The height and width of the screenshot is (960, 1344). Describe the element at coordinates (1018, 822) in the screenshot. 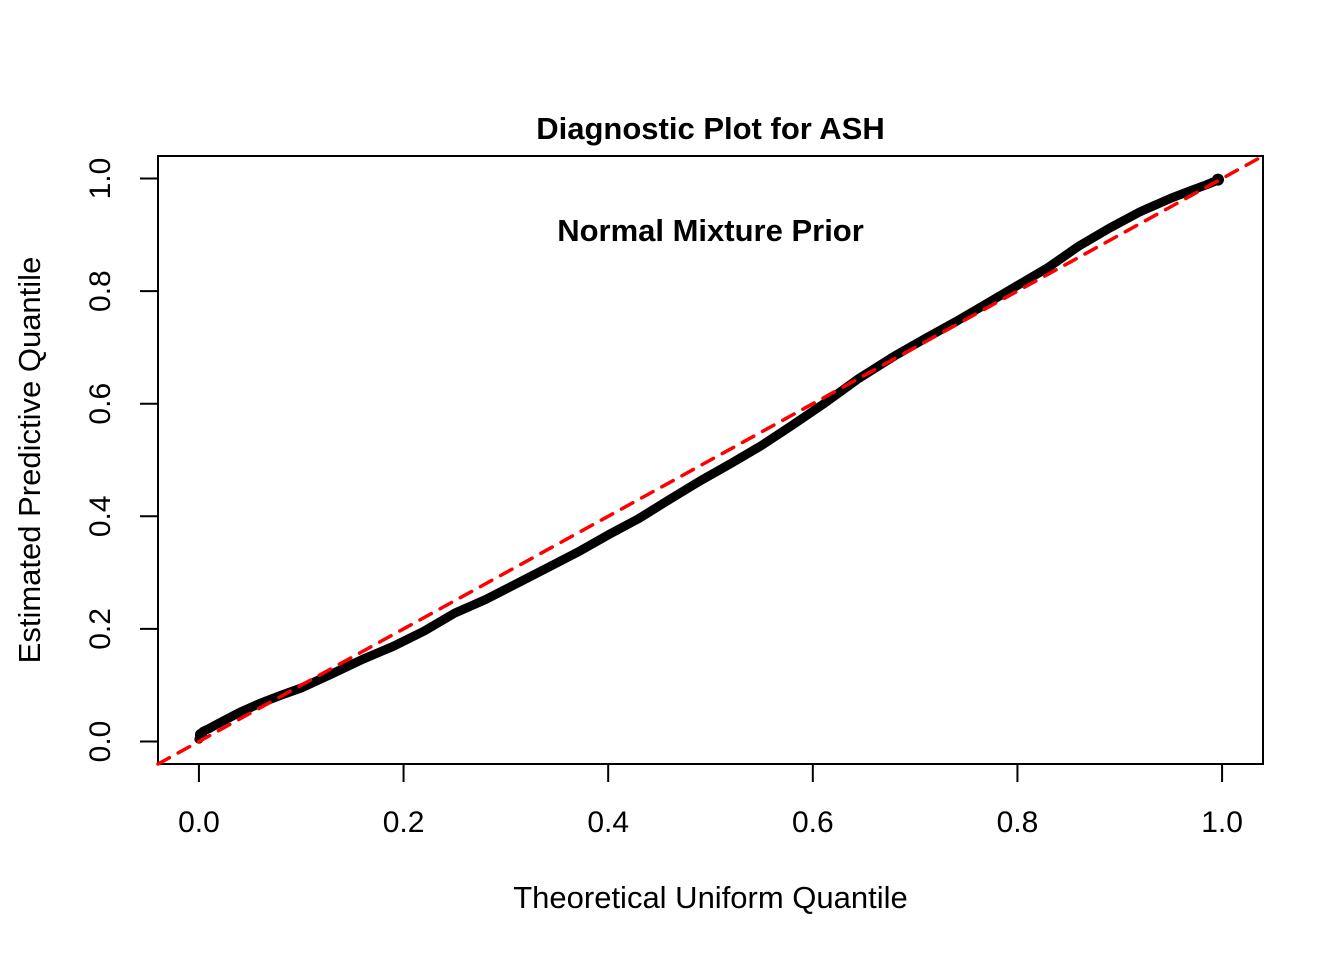

I see `x-tick-label: 0.8` at that location.